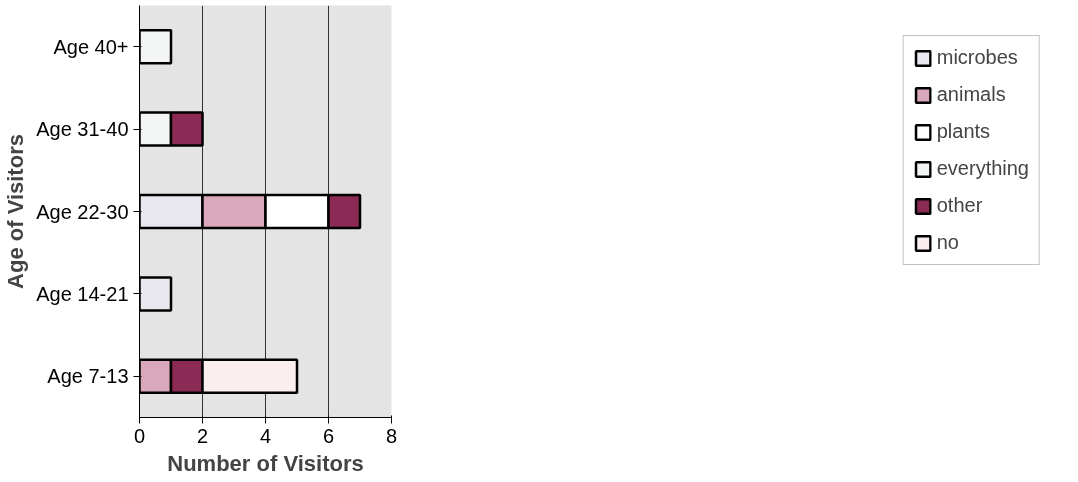 The height and width of the screenshot is (482, 1078). I want to click on x-tick-label: 6, so click(328, 435).